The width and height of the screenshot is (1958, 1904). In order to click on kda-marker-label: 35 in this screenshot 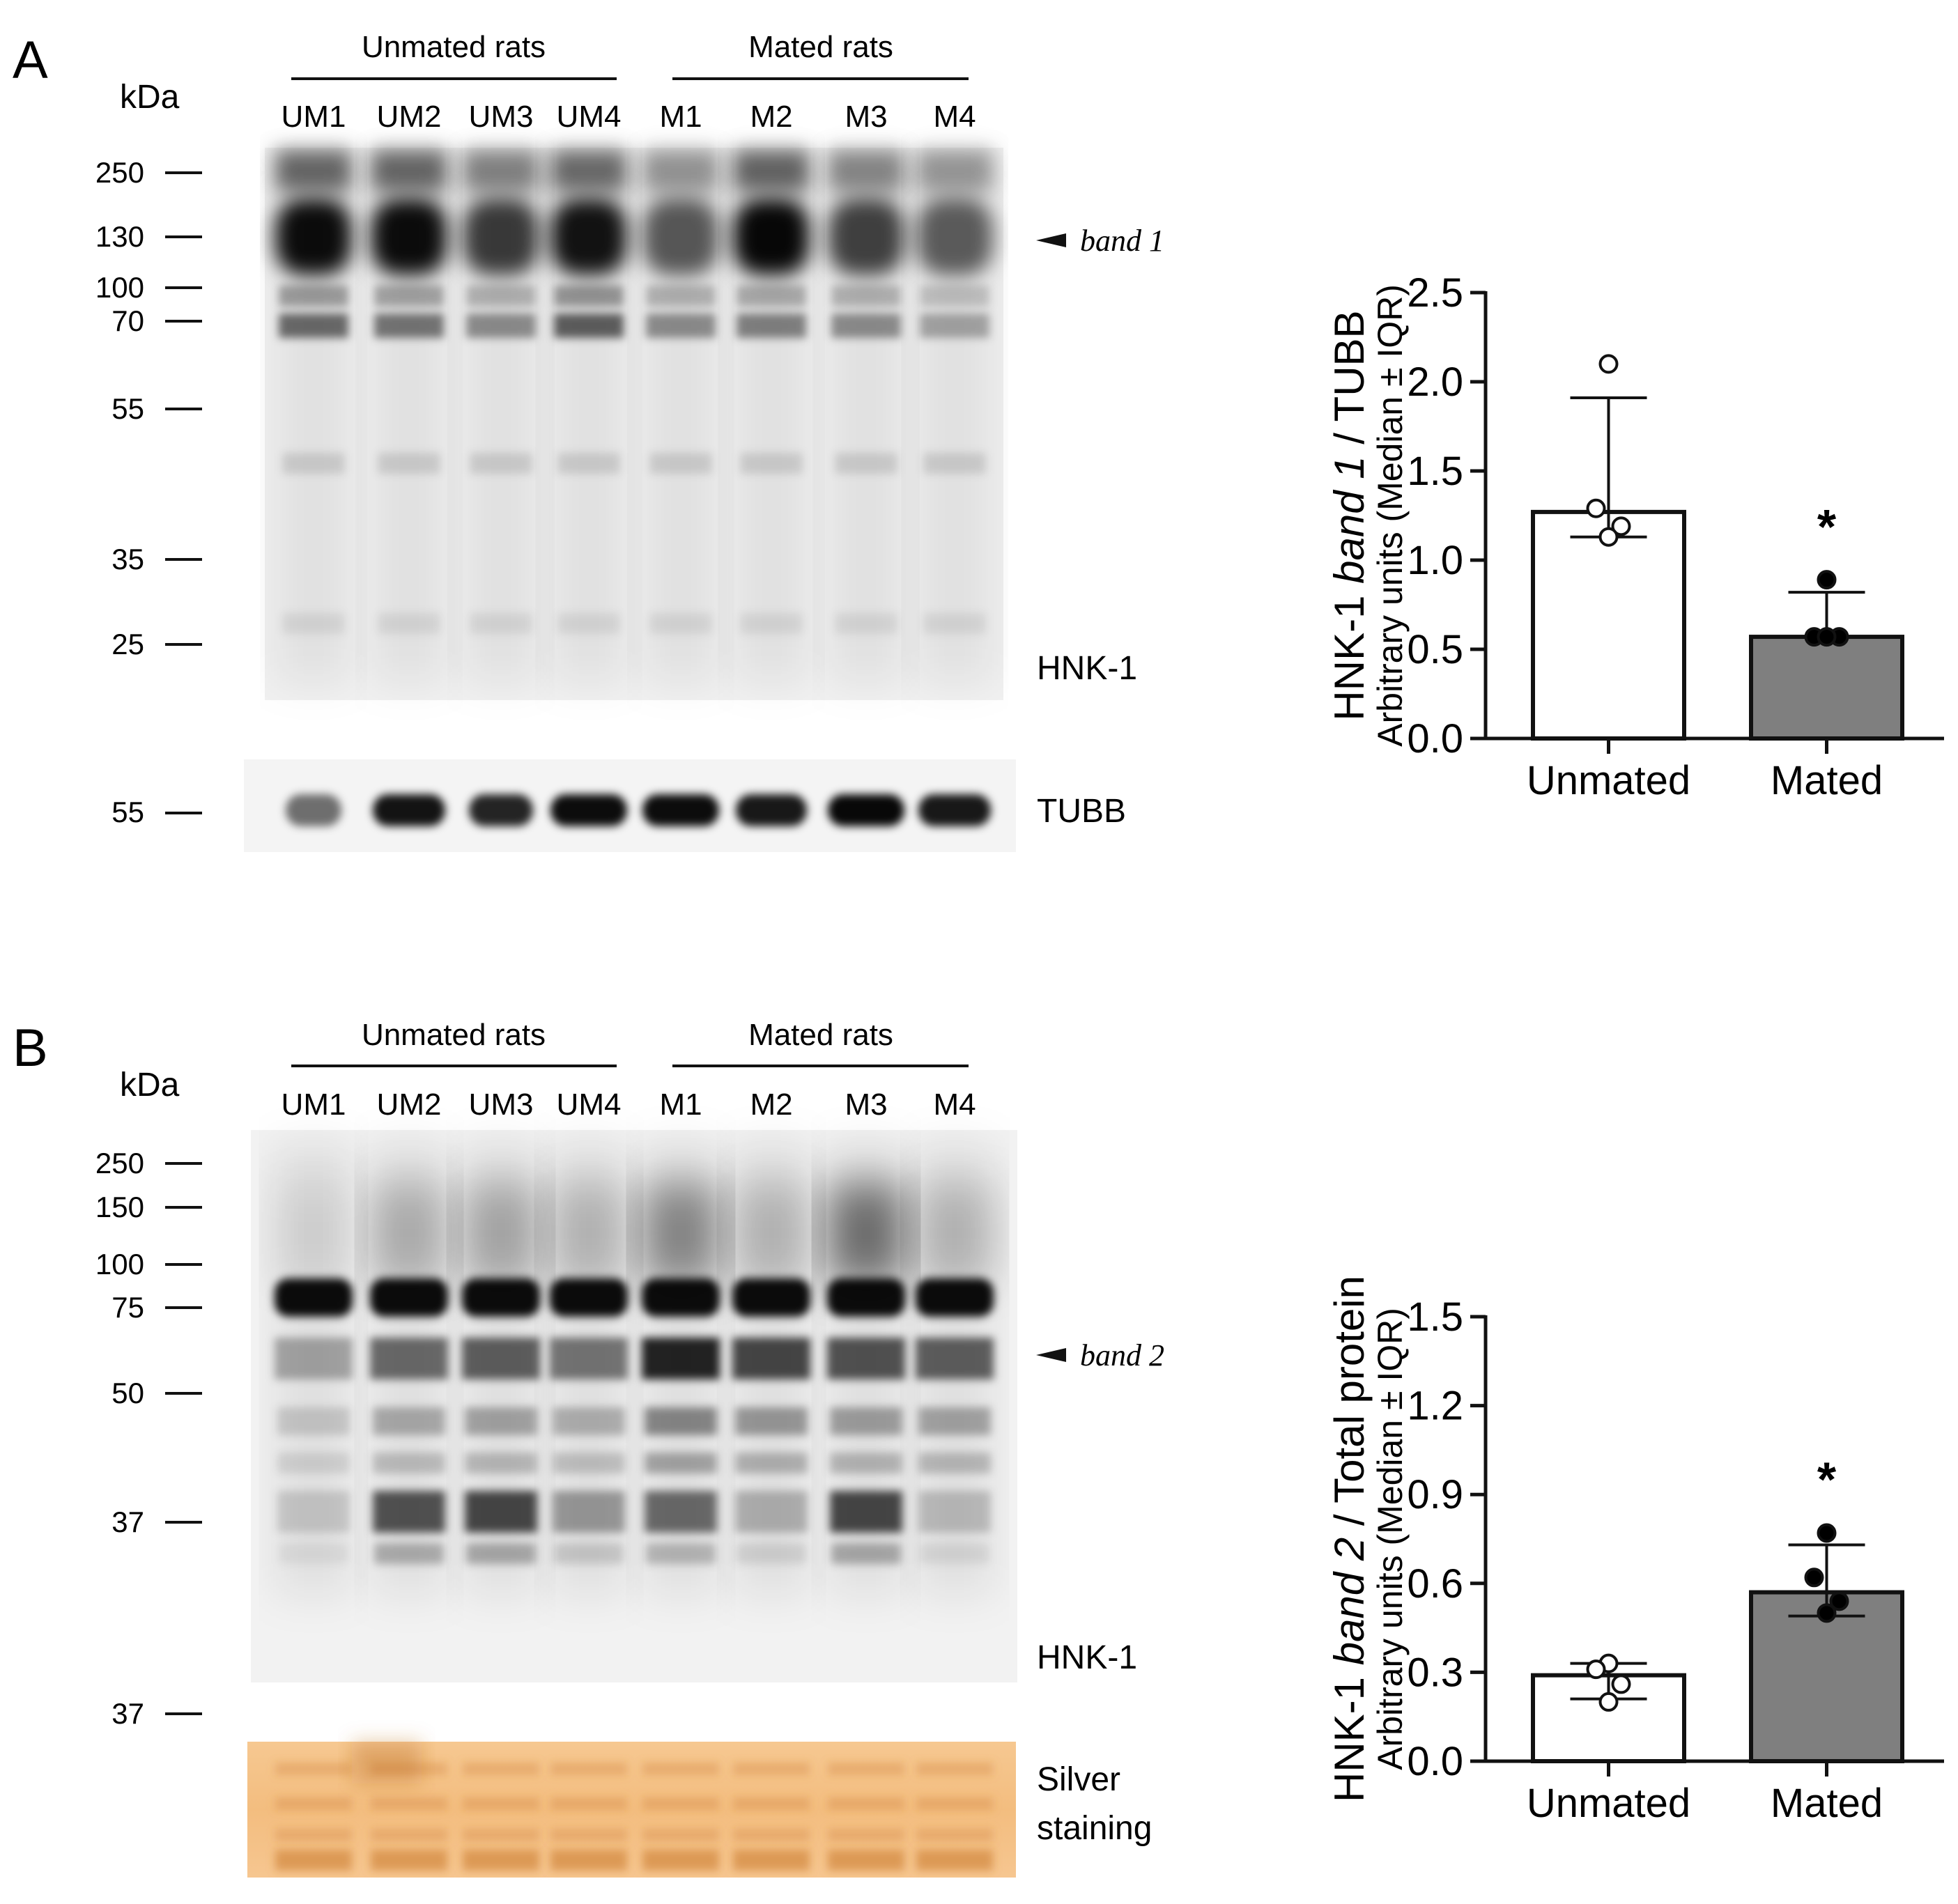, I will do `click(128, 559)`.